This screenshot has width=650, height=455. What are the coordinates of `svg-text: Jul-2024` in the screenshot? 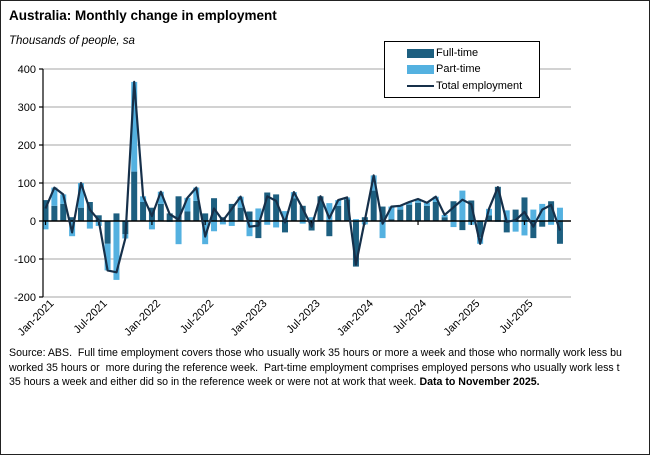 It's located at (410, 317).